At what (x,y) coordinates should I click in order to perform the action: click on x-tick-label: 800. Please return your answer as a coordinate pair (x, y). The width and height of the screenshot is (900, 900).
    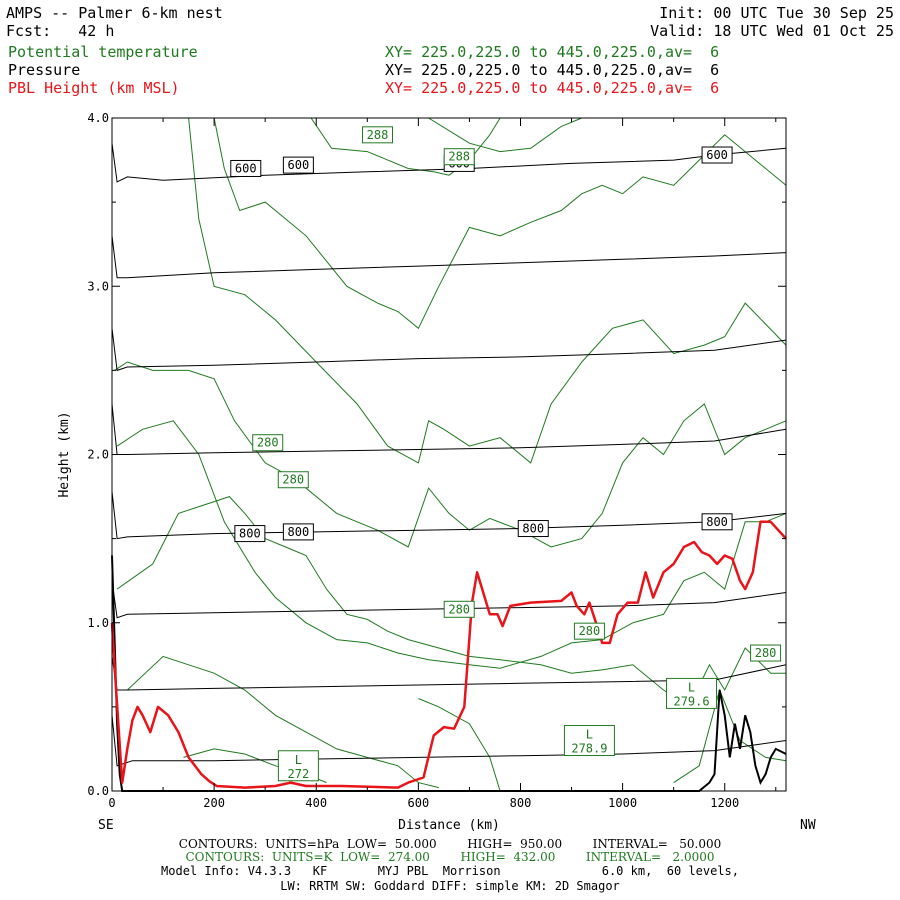
    Looking at the image, I should click on (521, 803).